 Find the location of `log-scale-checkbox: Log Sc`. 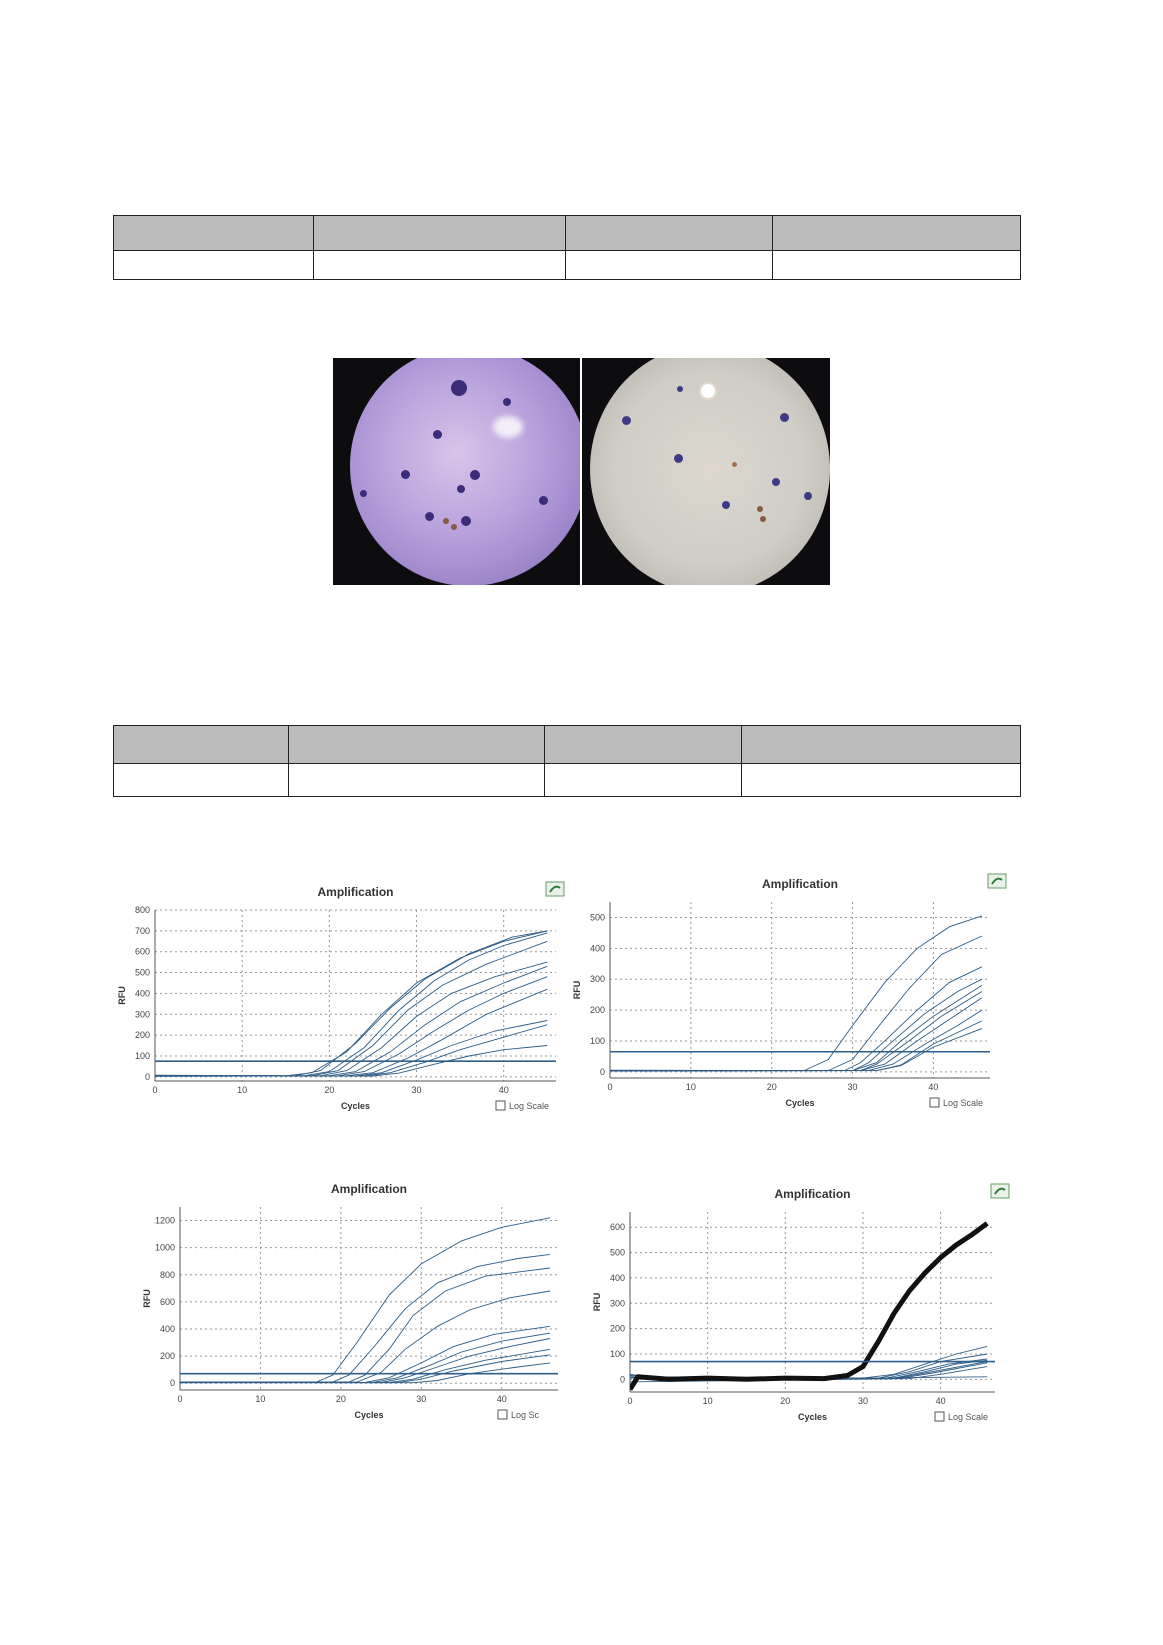

log-scale-checkbox: Log Sc is located at coordinates (518, 1414).